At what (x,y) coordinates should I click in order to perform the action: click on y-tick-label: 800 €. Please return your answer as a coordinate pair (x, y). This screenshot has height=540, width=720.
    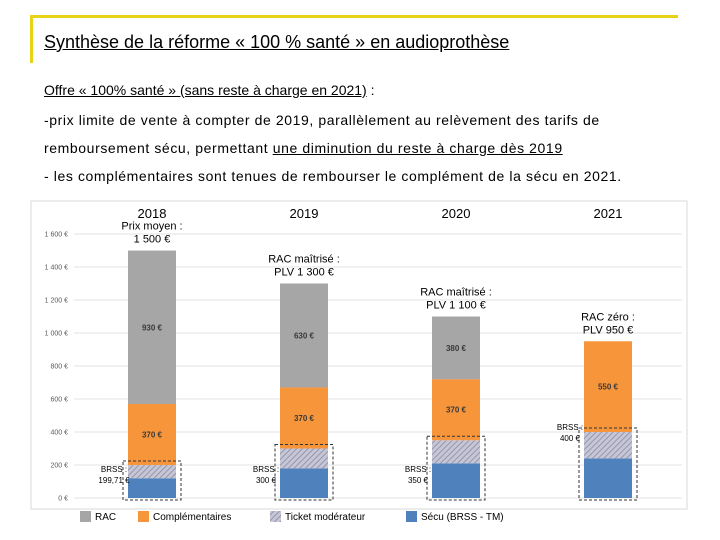
    Looking at the image, I should click on (59, 367).